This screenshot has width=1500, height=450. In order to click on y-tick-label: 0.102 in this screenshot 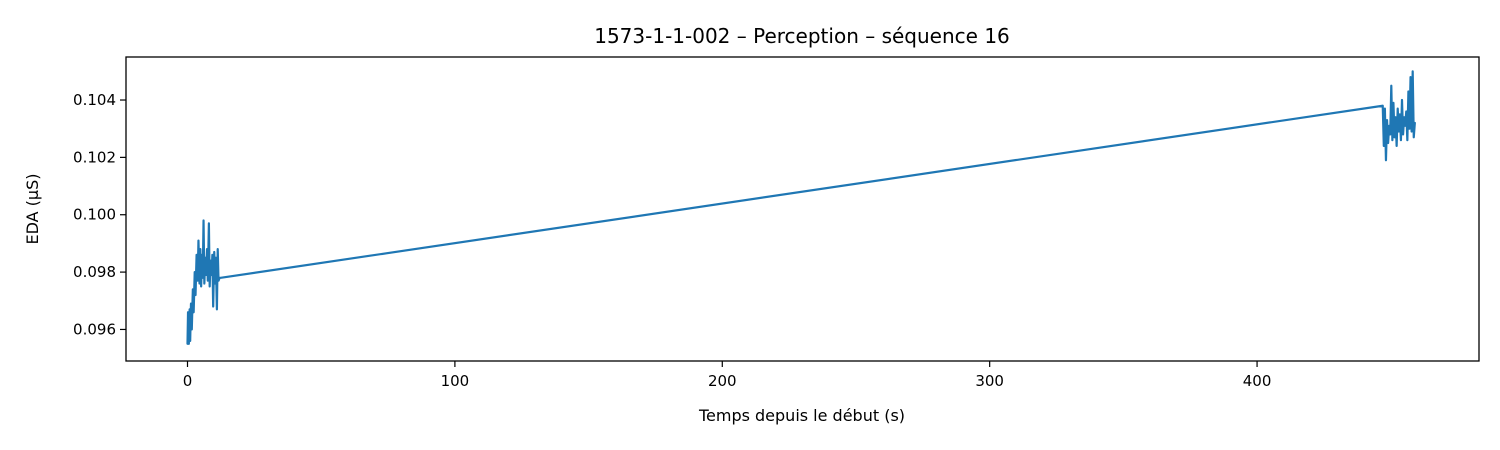, I will do `click(94, 157)`.